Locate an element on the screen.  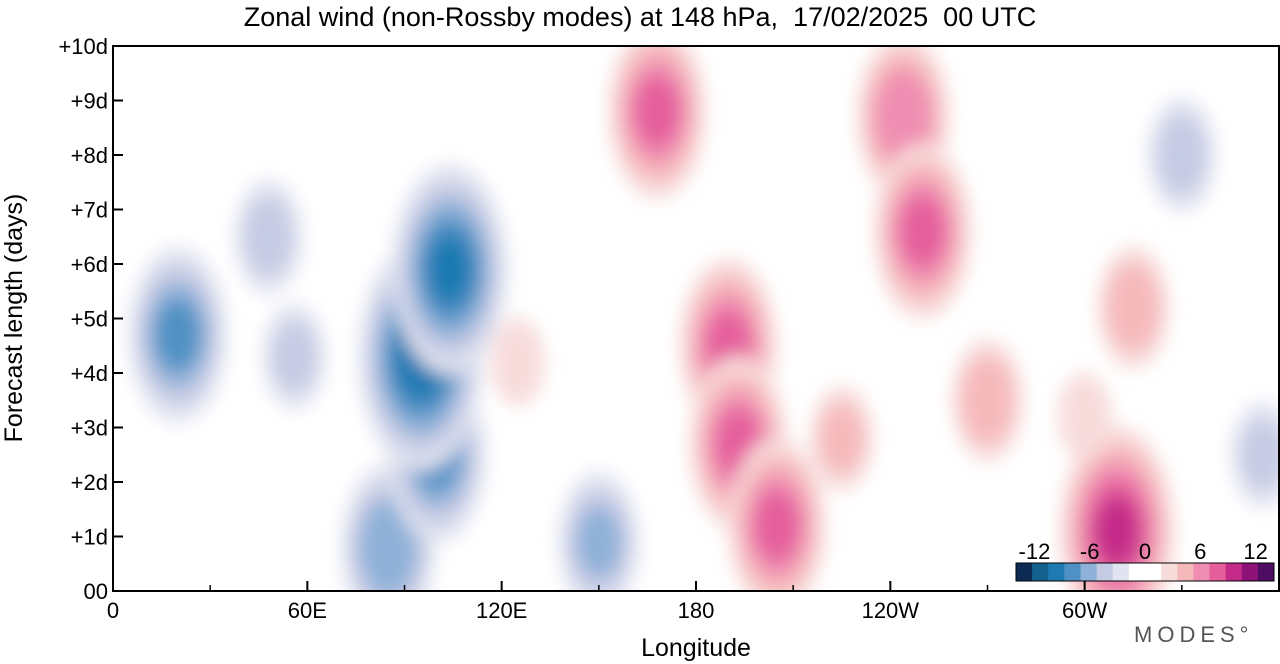
y-tick-label-4: +4d is located at coordinates (89, 373).